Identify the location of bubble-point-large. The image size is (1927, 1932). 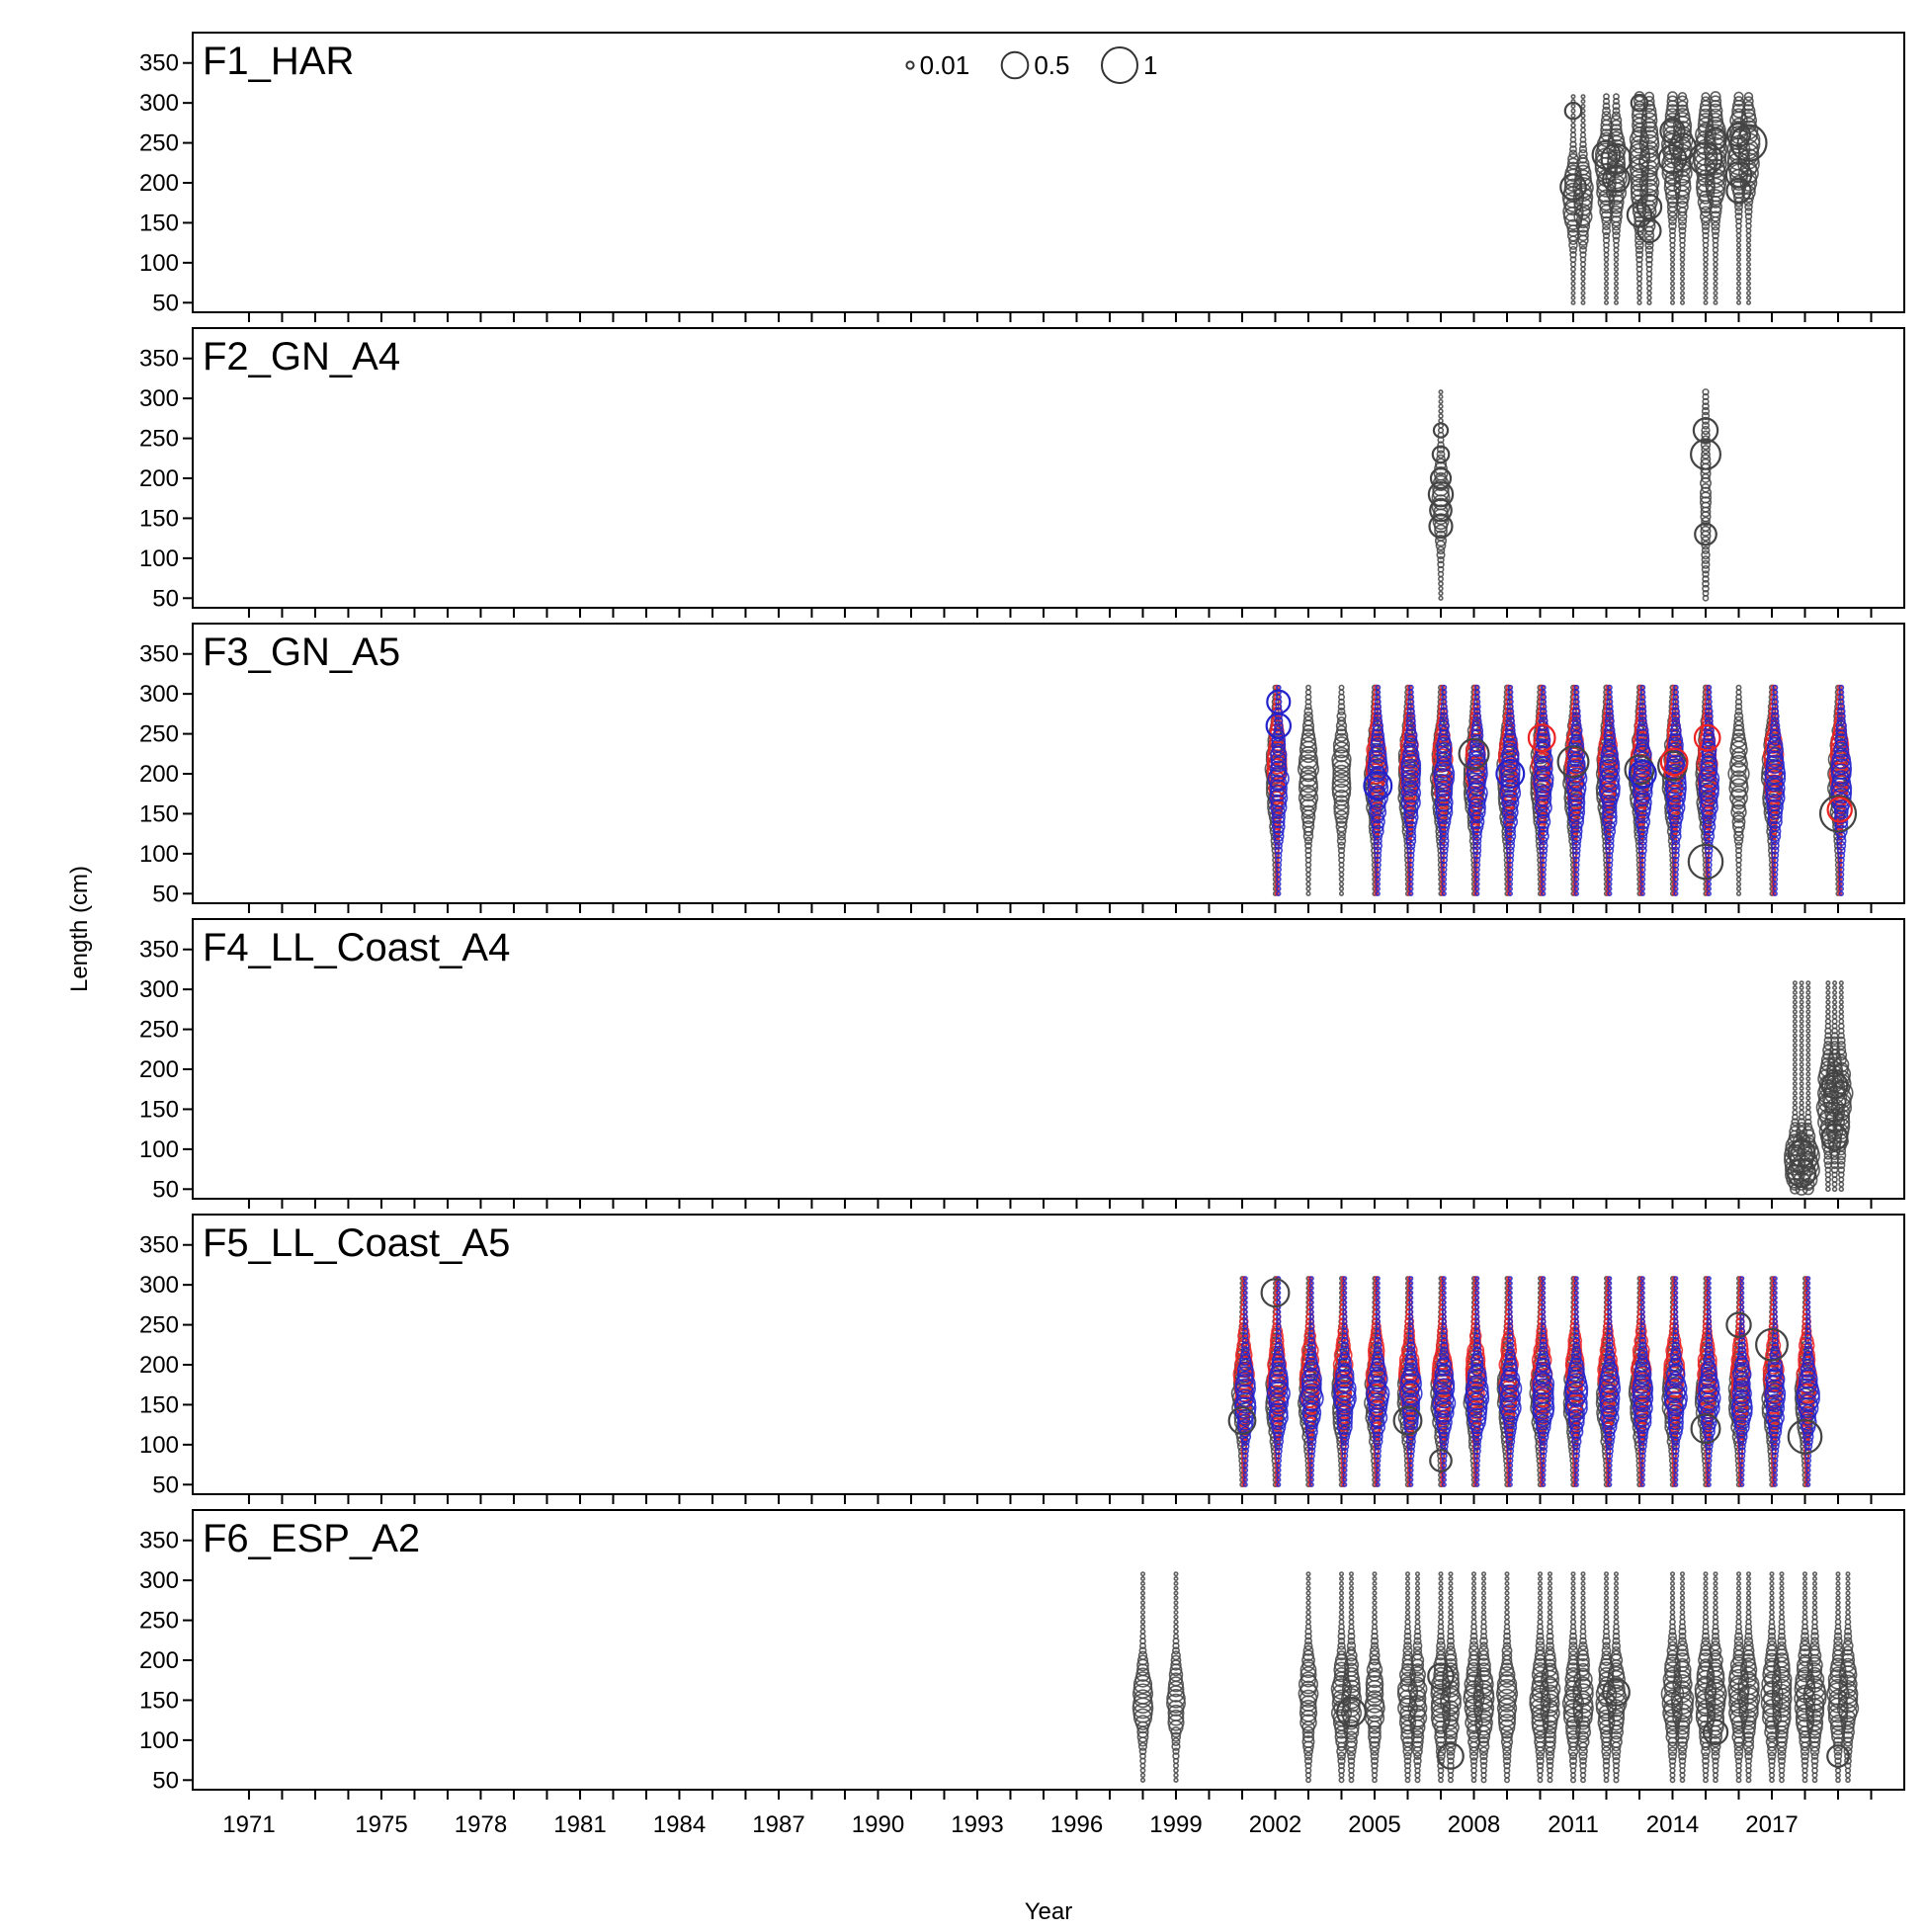
(1441, 430).